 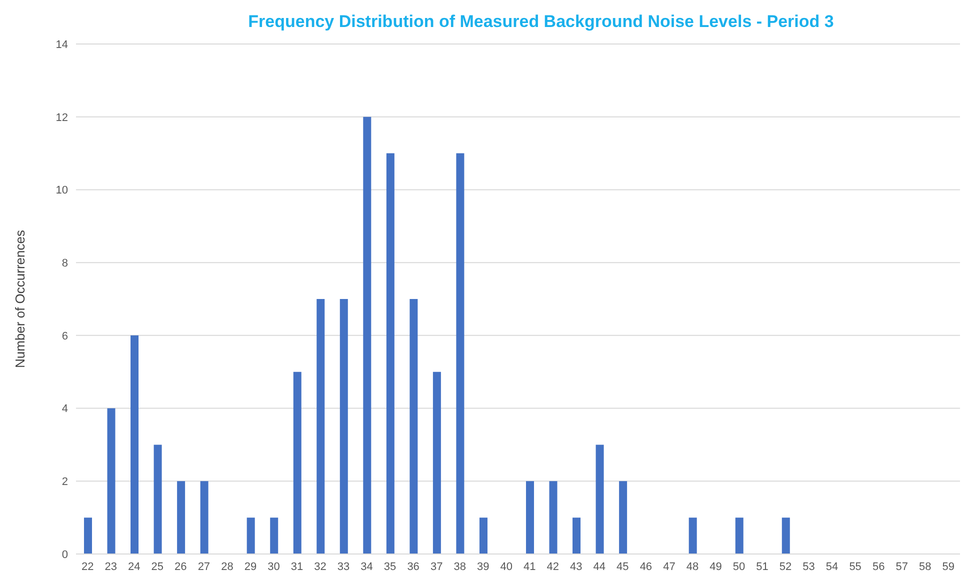 What do you see at coordinates (902, 566) in the screenshot?
I see `x-tick-label: 57` at bounding box center [902, 566].